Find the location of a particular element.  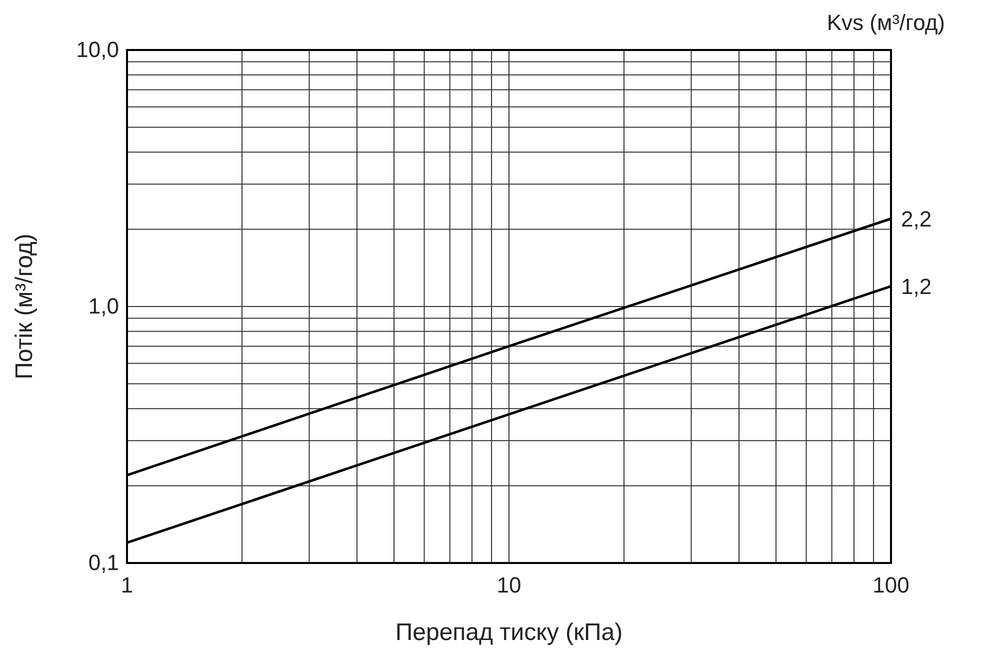

series-label: 1,2 is located at coordinates (916, 287).